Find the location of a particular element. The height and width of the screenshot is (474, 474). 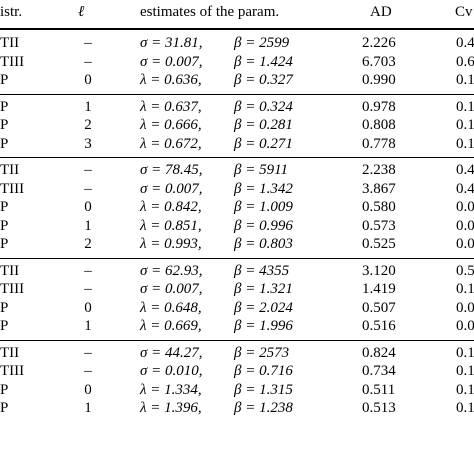

cell-cvm: 0.5 is located at coordinates (465, 270).